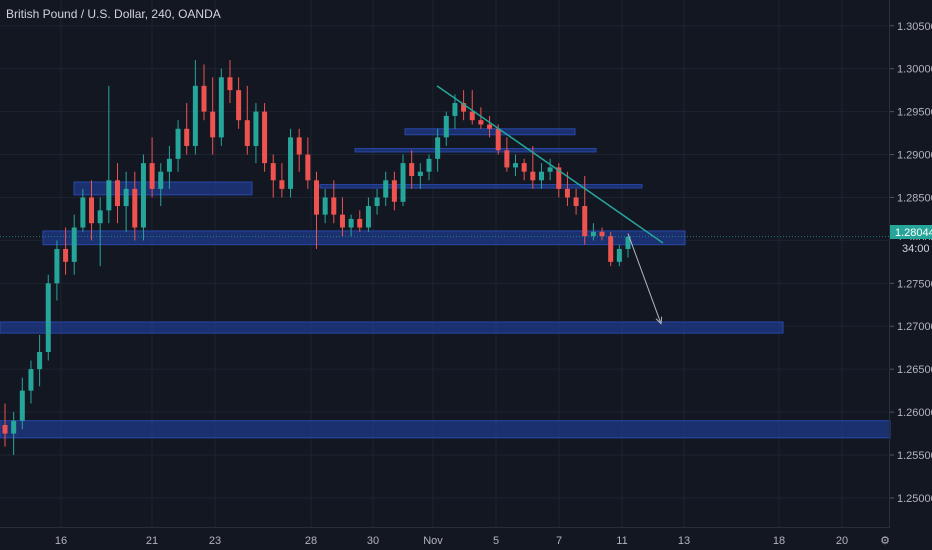 The image size is (932, 550). Describe the element at coordinates (113, 14) in the screenshot. I see `chart-title: British Pound / U.S. Dollar, 240, OANDA` at that location.